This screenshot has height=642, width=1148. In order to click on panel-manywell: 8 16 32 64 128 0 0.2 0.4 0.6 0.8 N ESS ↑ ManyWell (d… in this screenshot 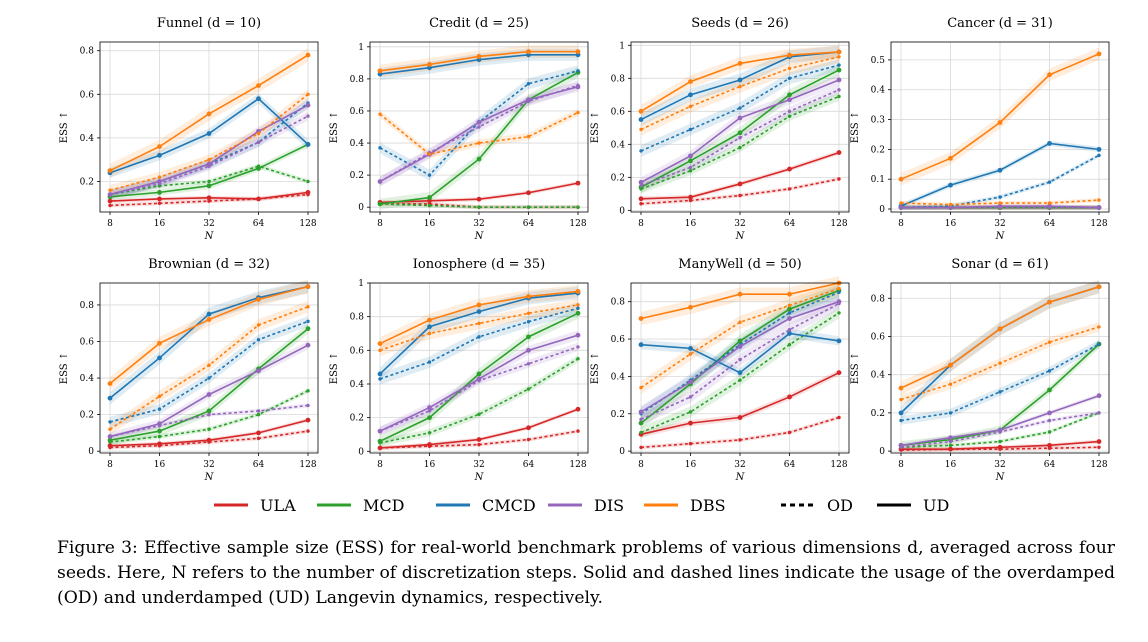, I will do `click(720, 370)`.